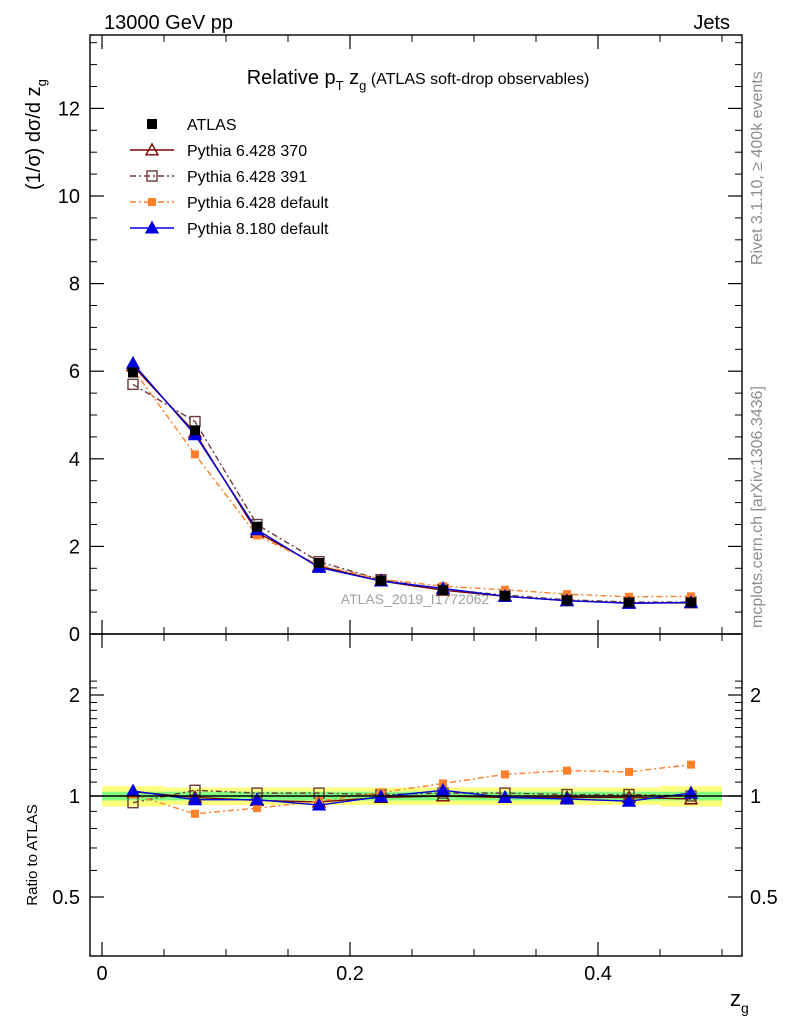 The height and width of the screenshot is (1024, 786). What do you see at coordinates (74, 285) in the screenshot?
I see `main-y-tick-label: 8` at bounding box center [74, 285].